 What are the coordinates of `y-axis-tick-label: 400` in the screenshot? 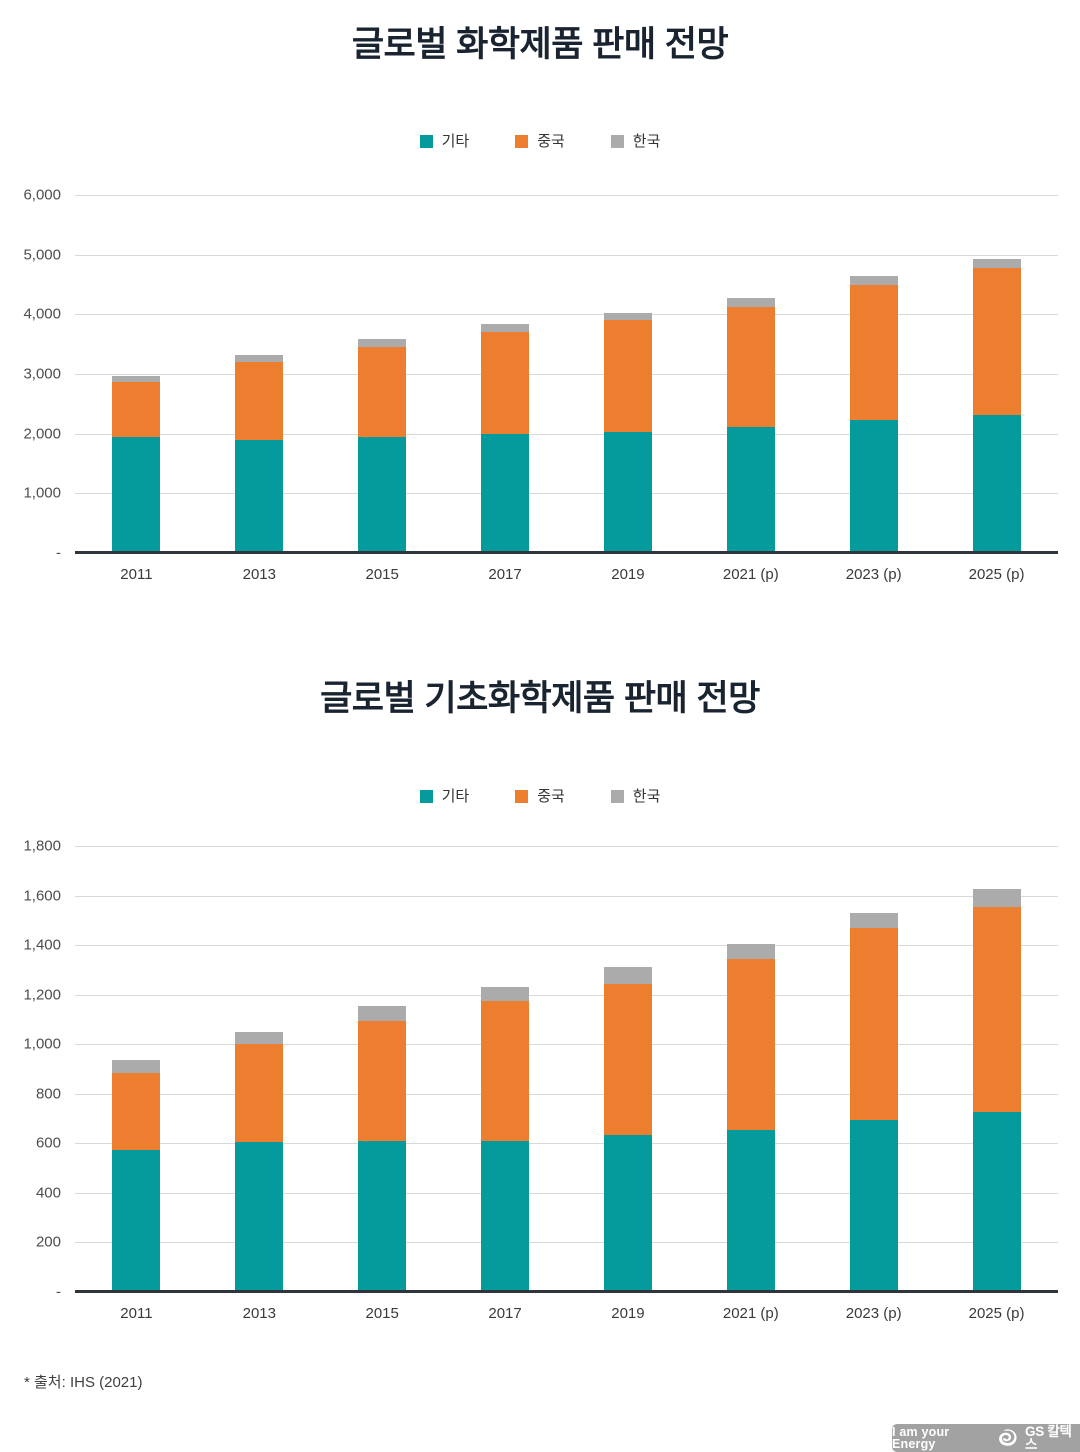 It's located at (48, 1193).